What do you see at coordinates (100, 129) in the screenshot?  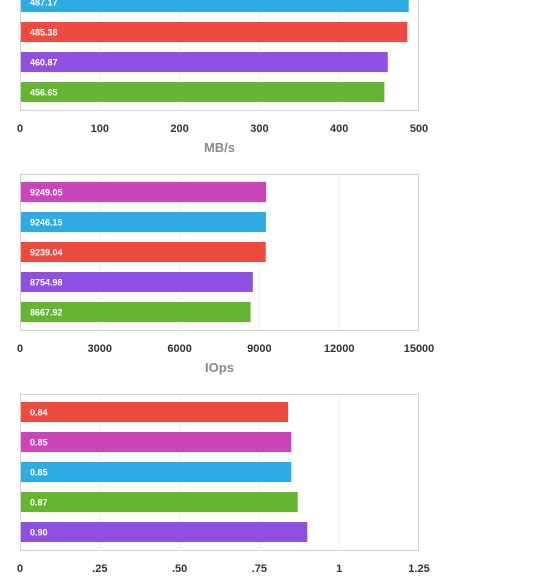 I see `x-tick-label: 100` at bounding box center [100, 129].